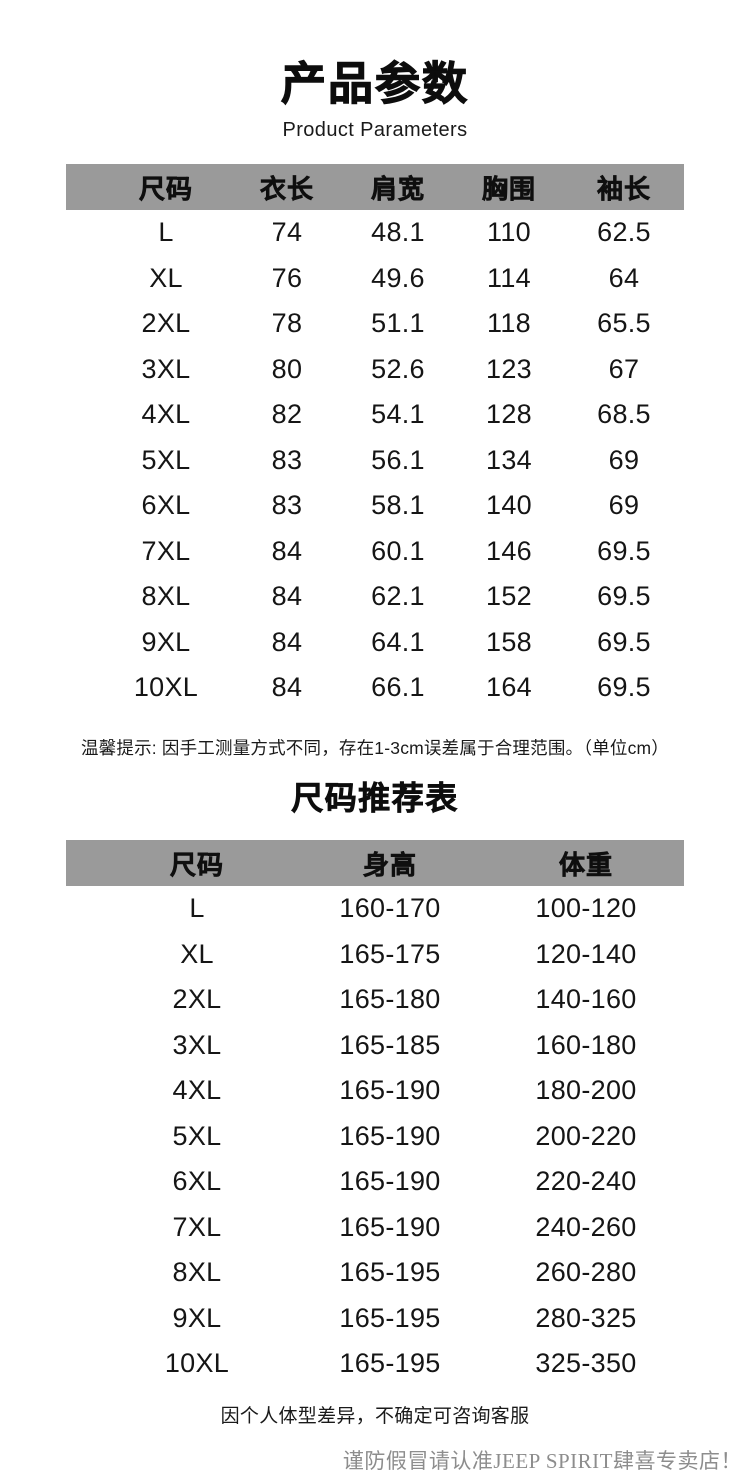 Image resolution: width=750 pixels, height=1478 pixels. I want to click on table-row: 9XL 165-195 280-325, so click(375, 1319).